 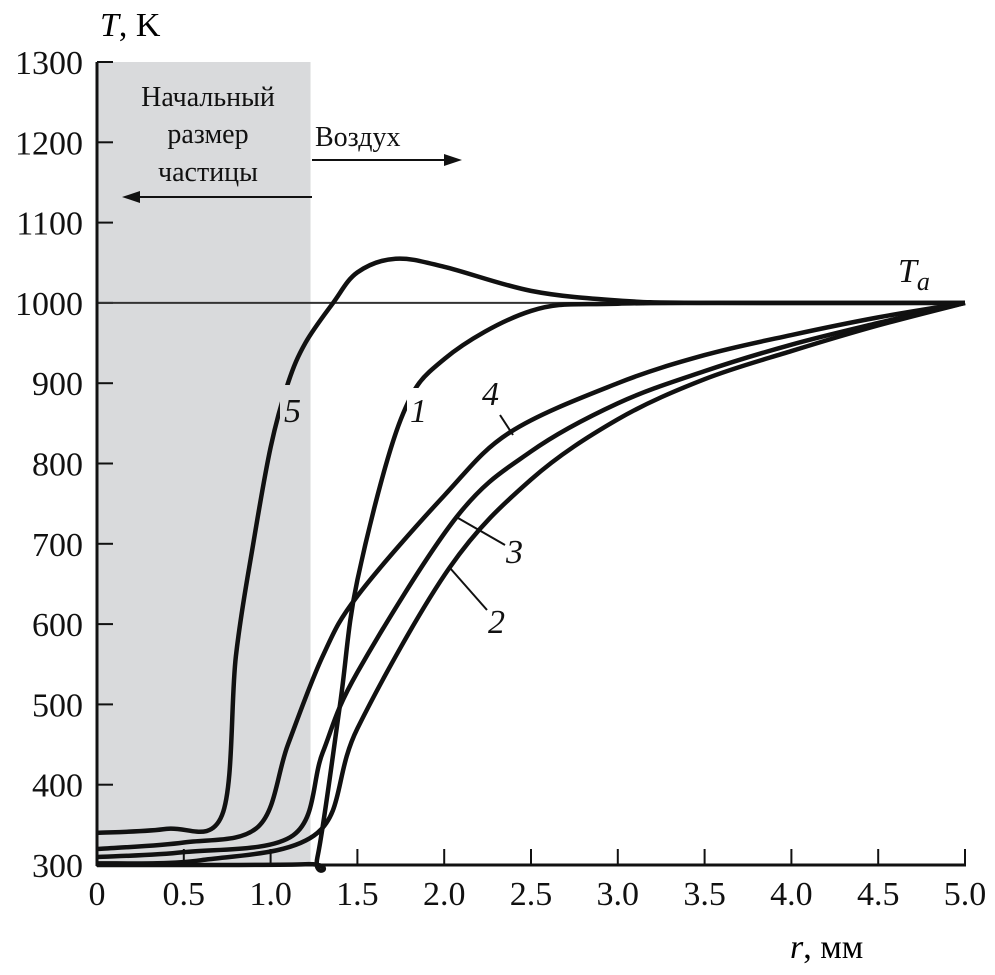 What do you see at coordinates (791, 894) in the screenshot?
I see `x-tick-label: 4.0` at bounding box center [791, 894].